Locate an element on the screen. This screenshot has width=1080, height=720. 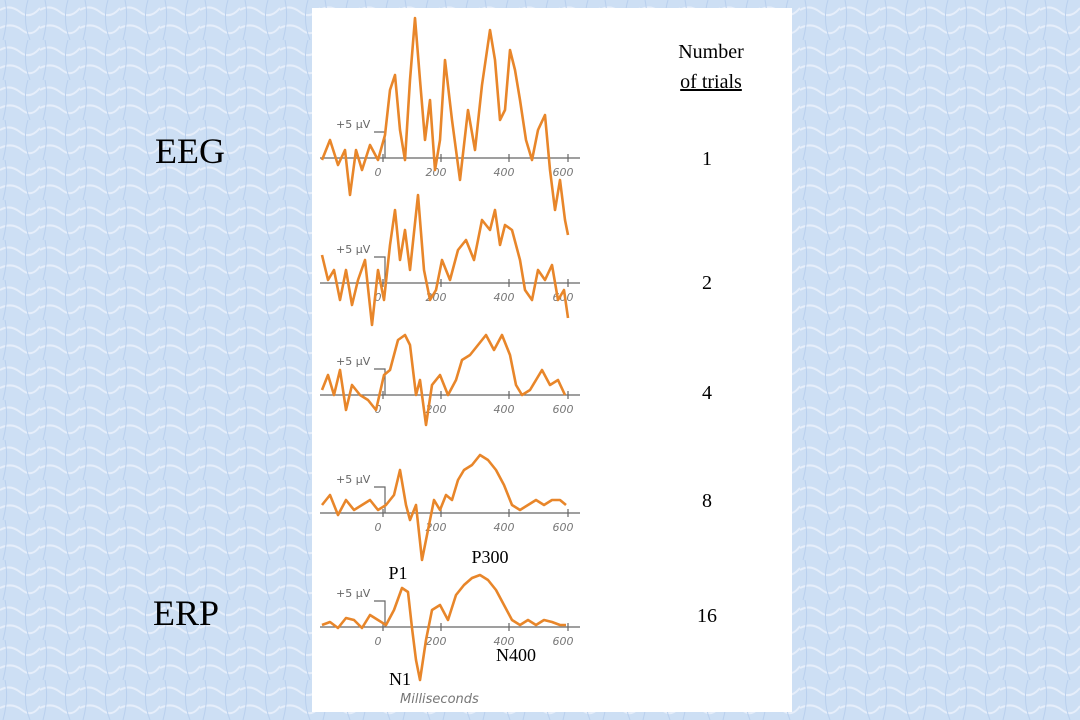
component-label: N400 is located at coordinates (516, 655).